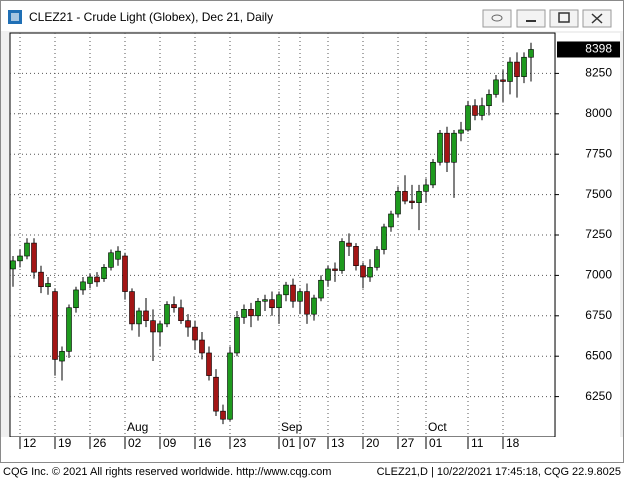  I want to click on y-tick-label: 7500, so click(598, 194).